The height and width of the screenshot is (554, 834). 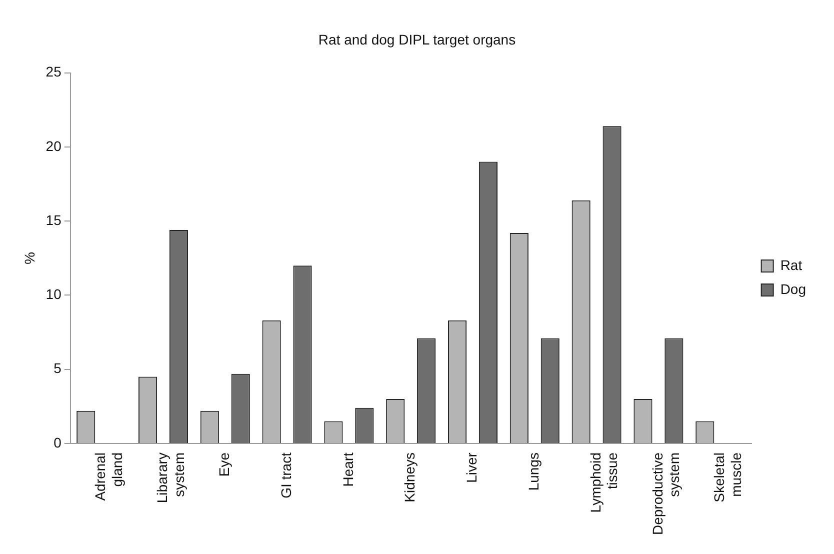 I want to click on y-tick-label: 5, so click(x=58, y=368).